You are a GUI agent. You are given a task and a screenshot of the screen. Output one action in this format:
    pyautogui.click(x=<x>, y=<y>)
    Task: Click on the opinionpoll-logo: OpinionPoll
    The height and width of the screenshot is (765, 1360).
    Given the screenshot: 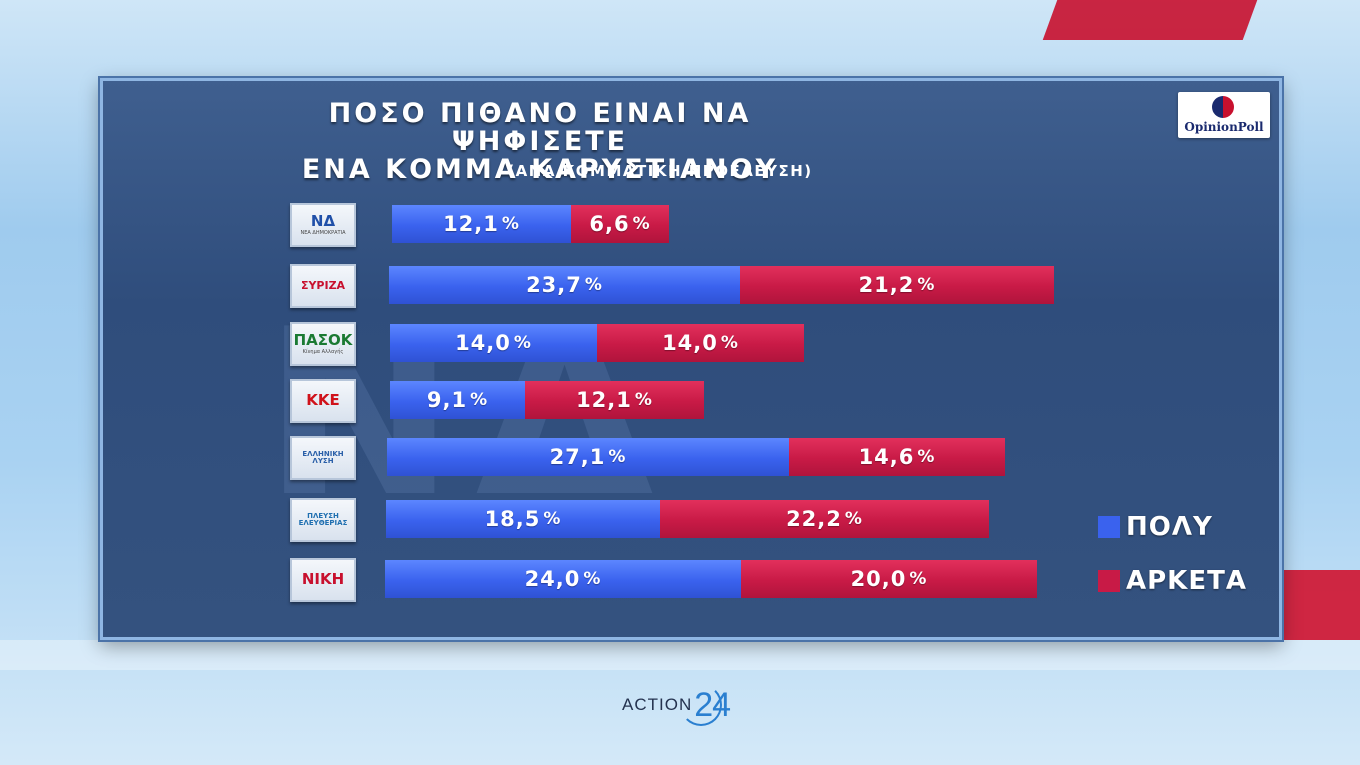 What is the action you would take?
    pyautogui.click(x=1224, y=115)
    